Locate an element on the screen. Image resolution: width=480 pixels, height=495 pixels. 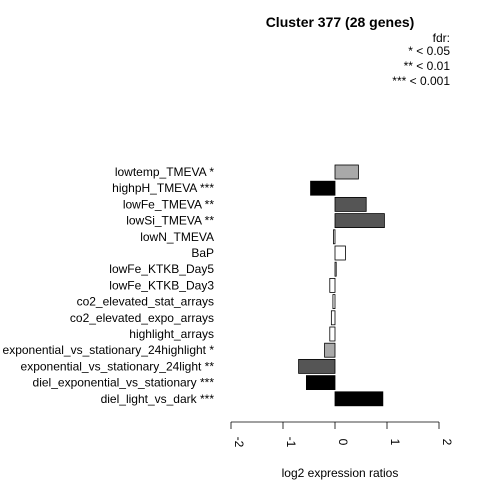
category-label-13: diel_exponential_vs_stationary *** is located at coordinates (124, 383).